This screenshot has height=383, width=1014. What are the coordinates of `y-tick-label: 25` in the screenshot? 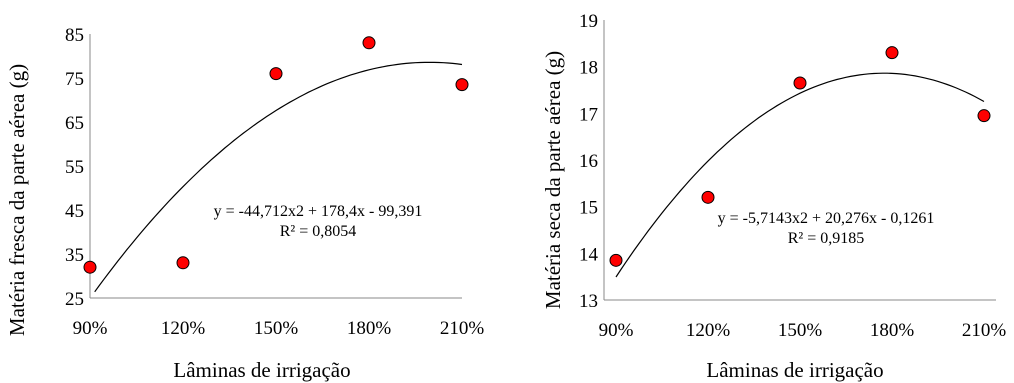 It's located at (74, 299).